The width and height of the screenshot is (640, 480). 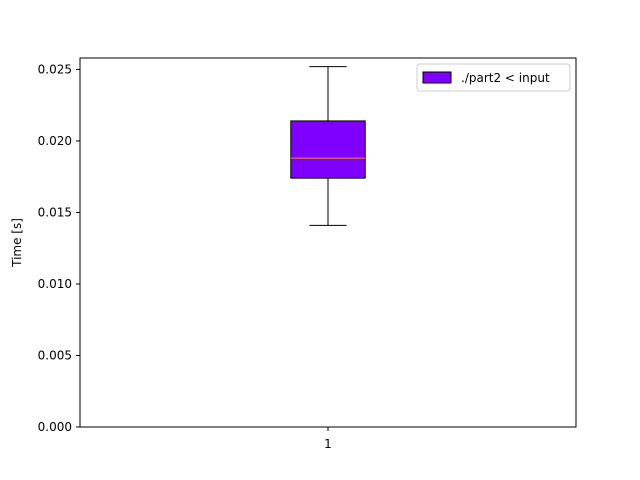 What do you see at coordinates (505, 78) in the screenshot?
I see `legend-label: ./part2 < input` at bounding box center [505, 78].